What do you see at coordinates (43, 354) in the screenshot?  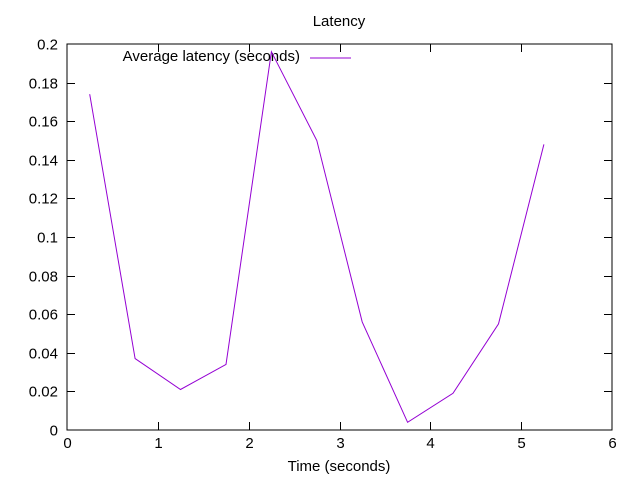 I see `y-tick-label: 0.04` at bounding box center [43, 354].